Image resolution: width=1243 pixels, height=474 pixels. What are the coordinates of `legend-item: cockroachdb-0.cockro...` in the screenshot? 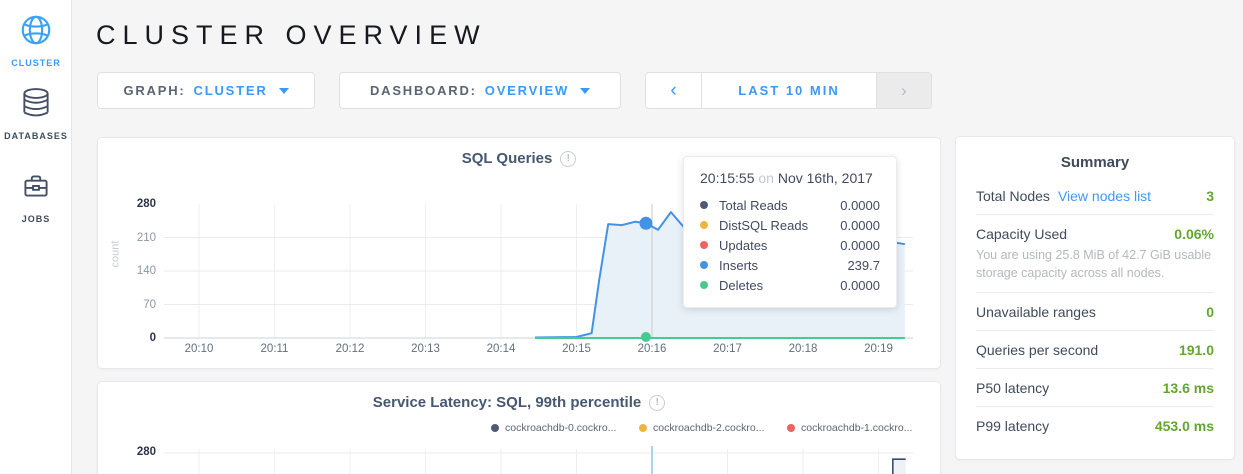 It's located at (565, 428).